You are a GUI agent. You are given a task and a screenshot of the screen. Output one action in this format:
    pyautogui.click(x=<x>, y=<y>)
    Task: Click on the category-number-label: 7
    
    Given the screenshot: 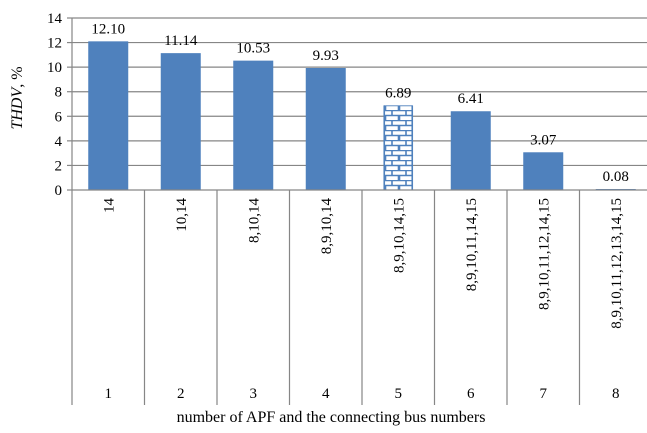 What is the action you would take?
    pyautogui.click(x=544, y=394)
    